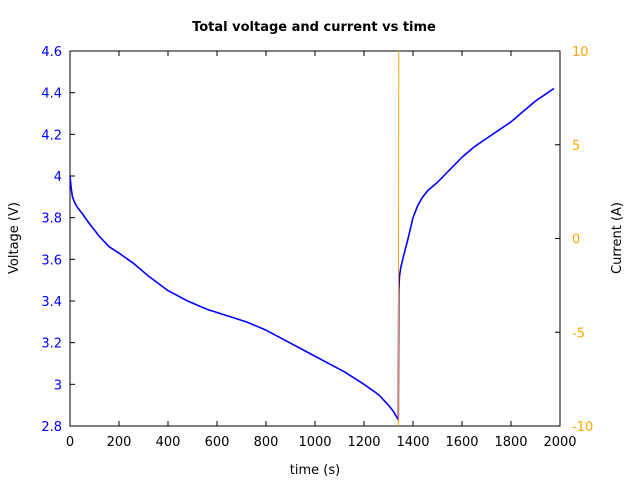 The width and height of the screenshot is (640, 480). What do you see at coordinates (51, 344) in the screenshot?
I see `y-left-tick-label: 3.2` at bounding box center [51, 344].